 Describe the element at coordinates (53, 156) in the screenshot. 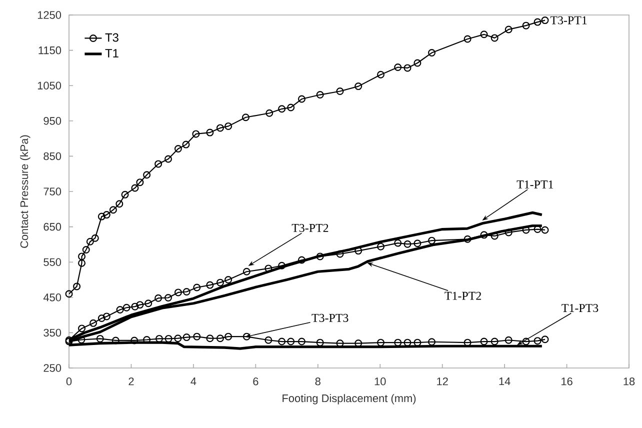

I see `y-tick-label: 850` at that location.